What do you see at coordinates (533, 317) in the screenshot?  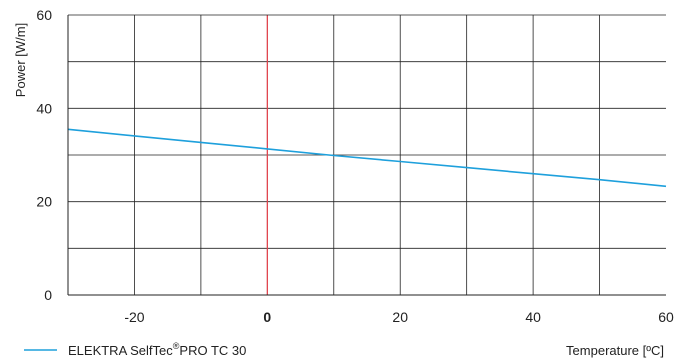 I see `x-tick-label: 40` at bounding box center [533, 317].